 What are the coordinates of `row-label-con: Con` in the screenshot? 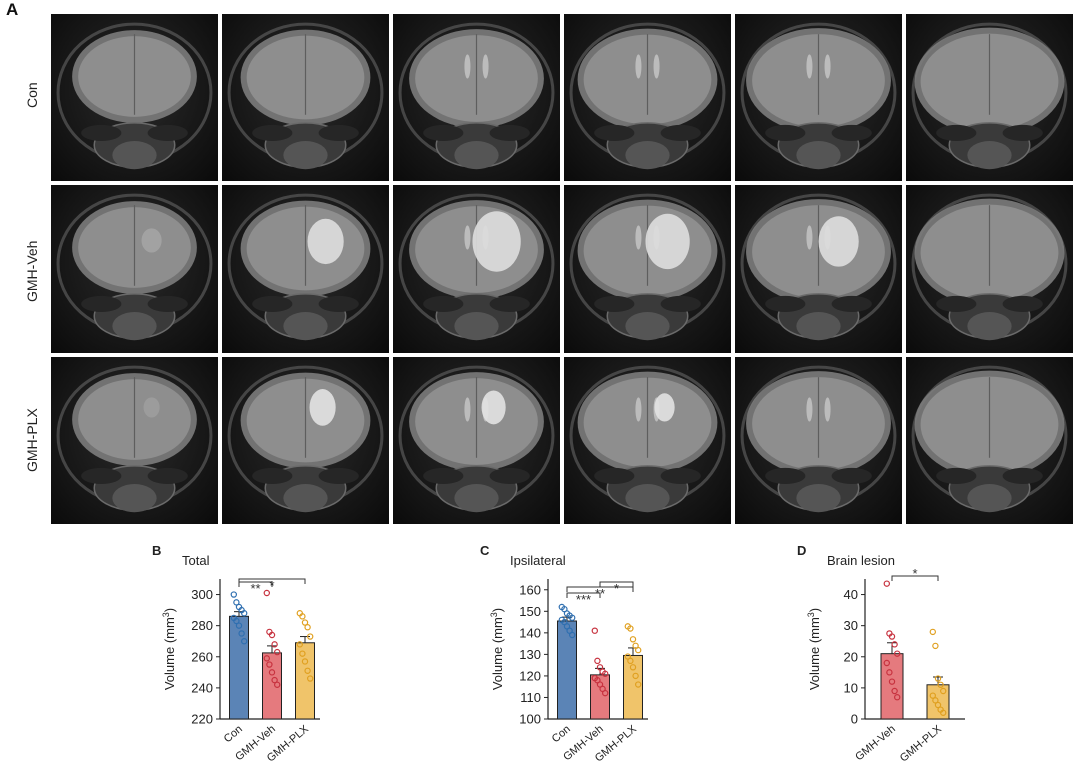 It's located at (32, 95).